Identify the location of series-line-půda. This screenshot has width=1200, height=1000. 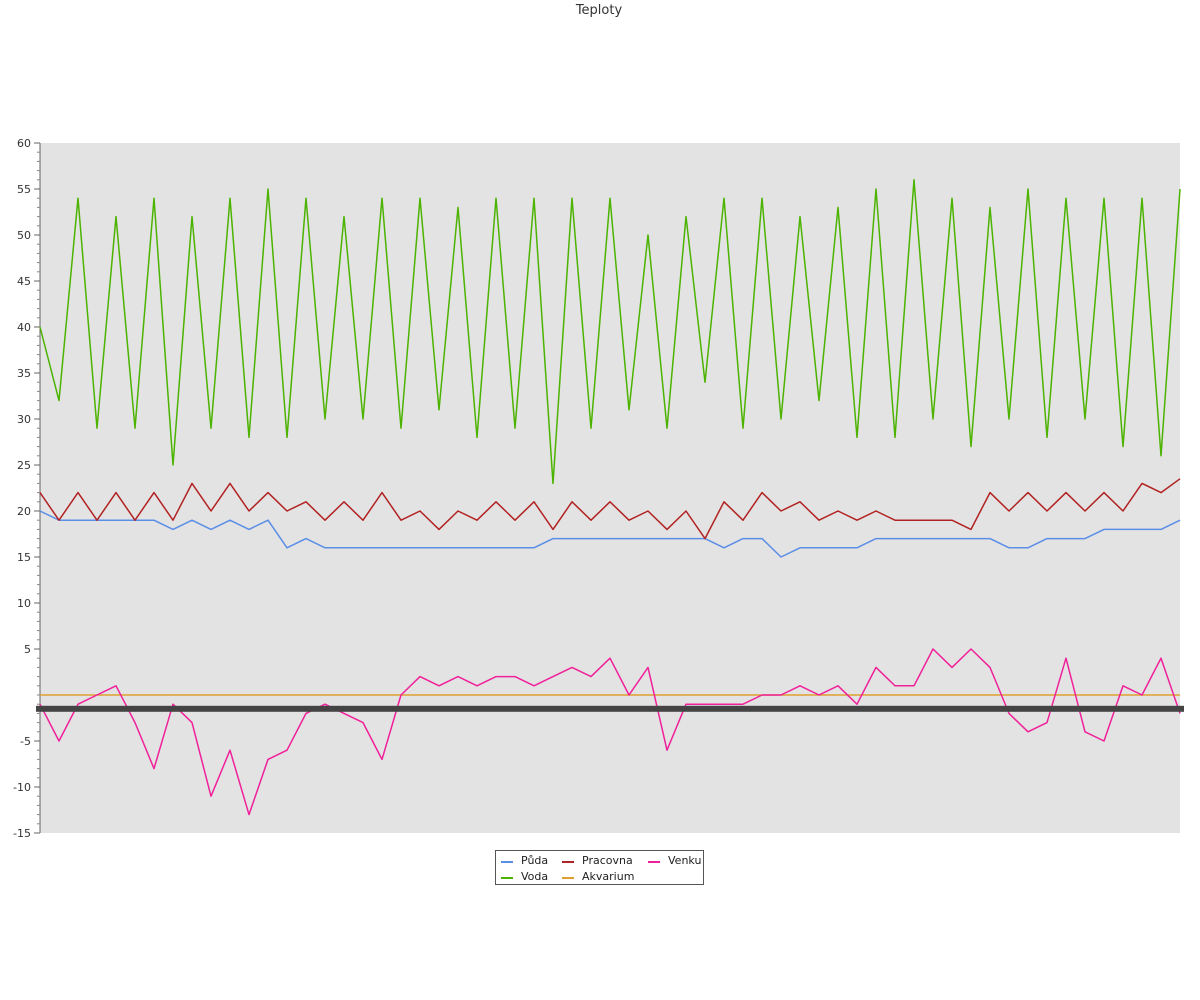
(610, 534).